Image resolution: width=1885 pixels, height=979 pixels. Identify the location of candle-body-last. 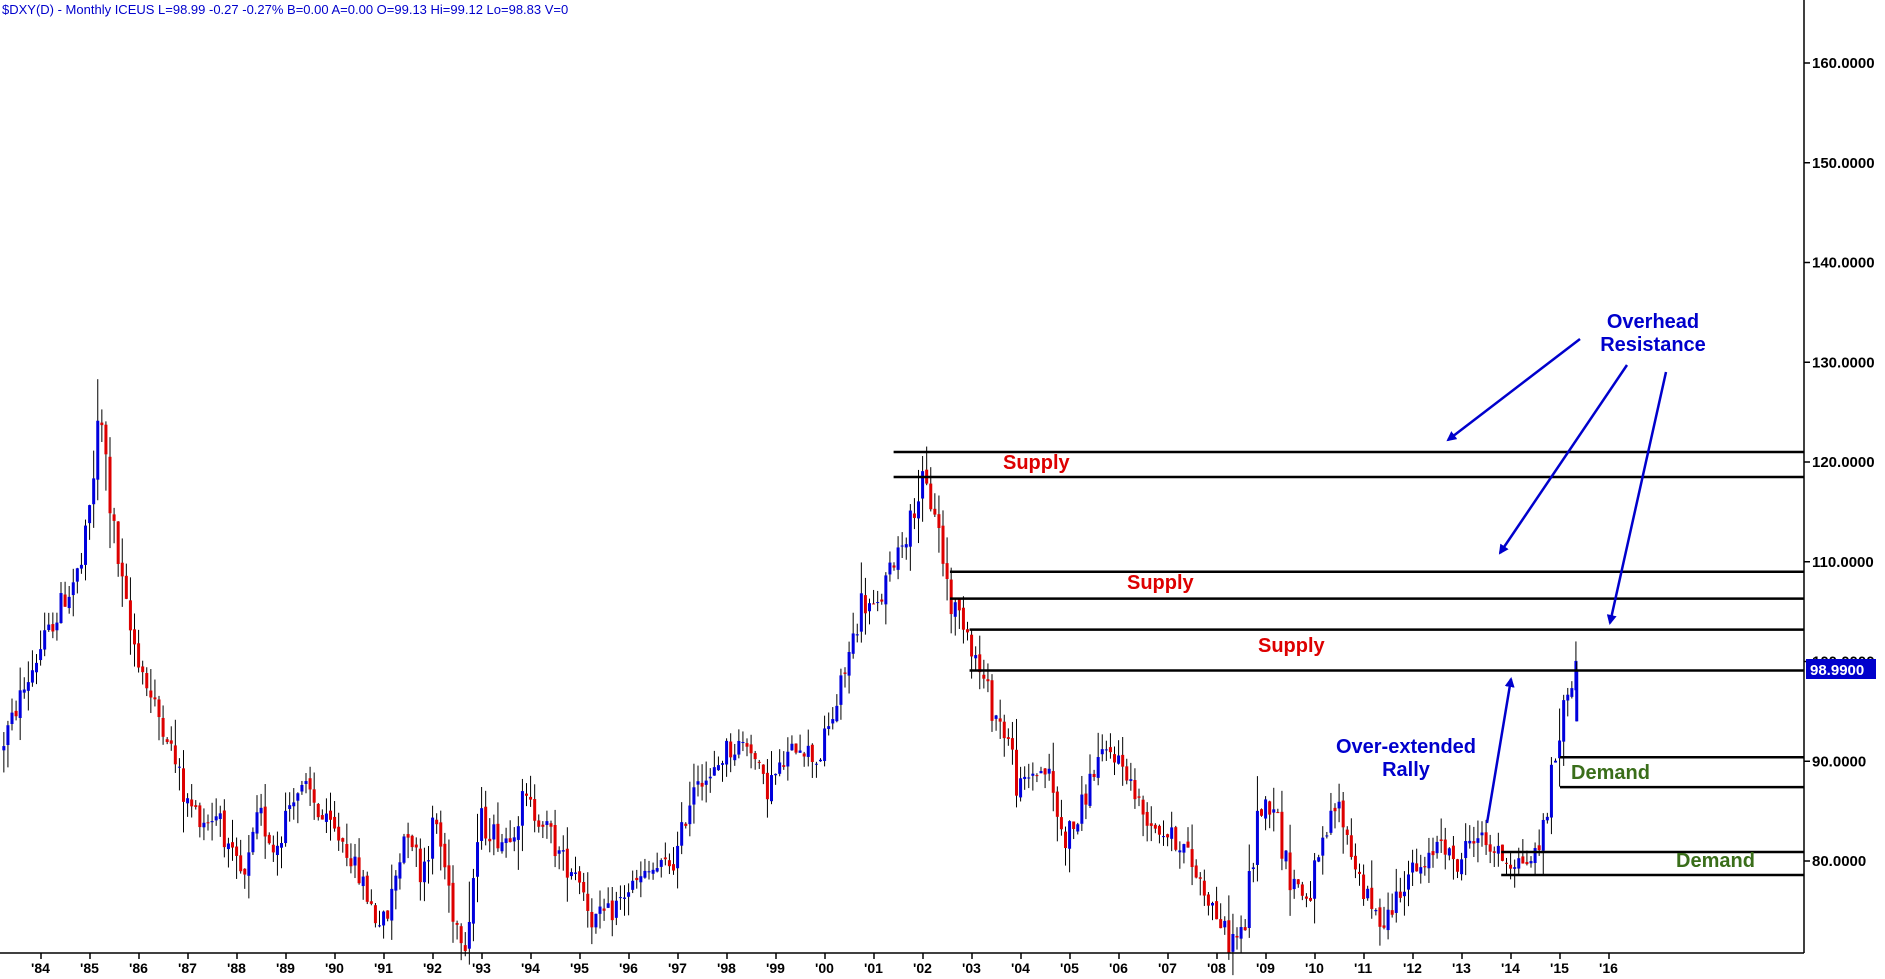
(1577, 696).